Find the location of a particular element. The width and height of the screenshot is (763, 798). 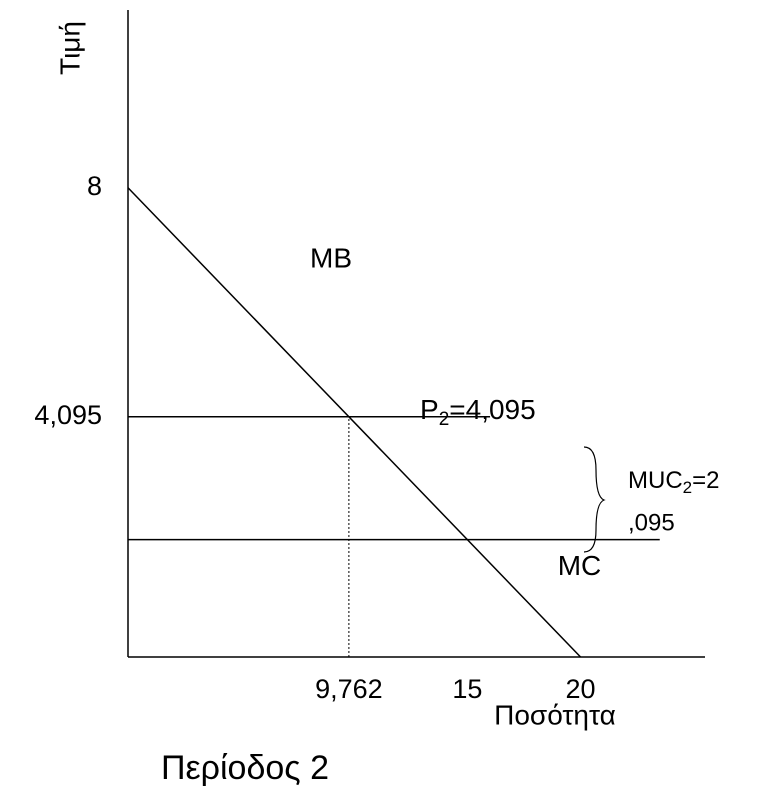

text: MUC is located at coordinates (655, 480).